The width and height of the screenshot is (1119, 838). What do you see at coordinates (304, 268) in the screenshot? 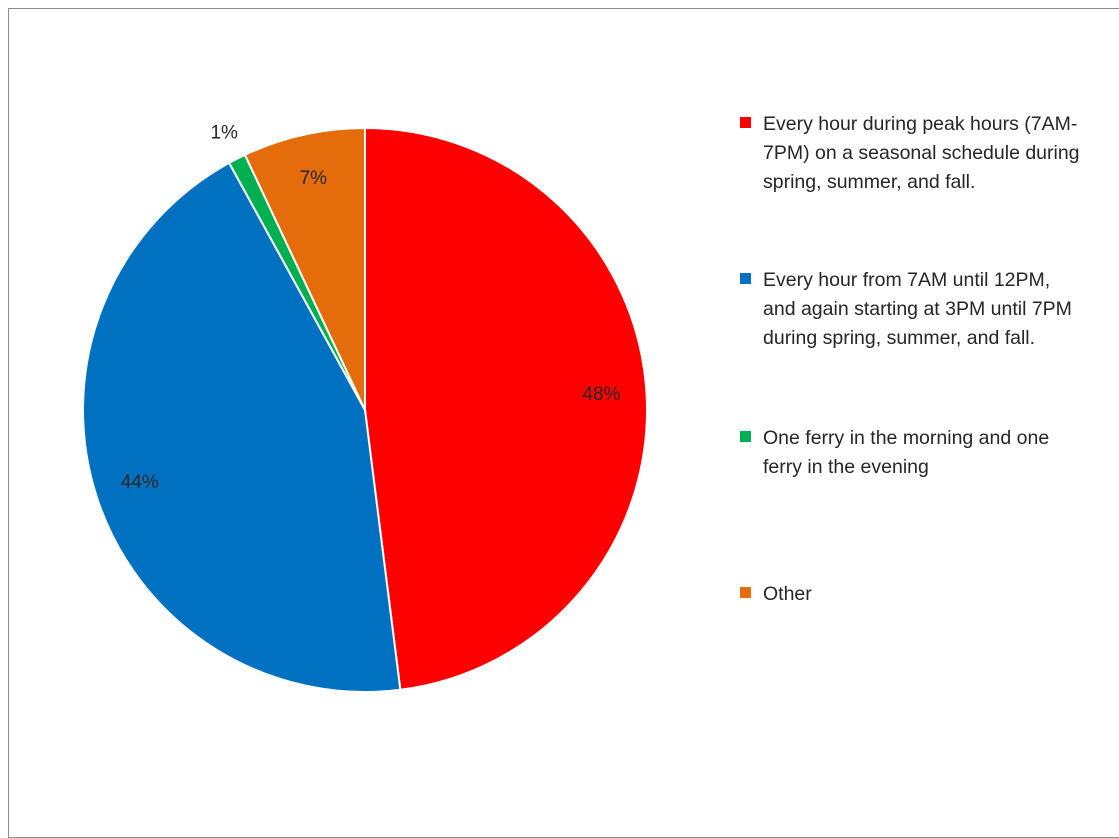
I see `pie-slice` at bounding box center [304, 268].